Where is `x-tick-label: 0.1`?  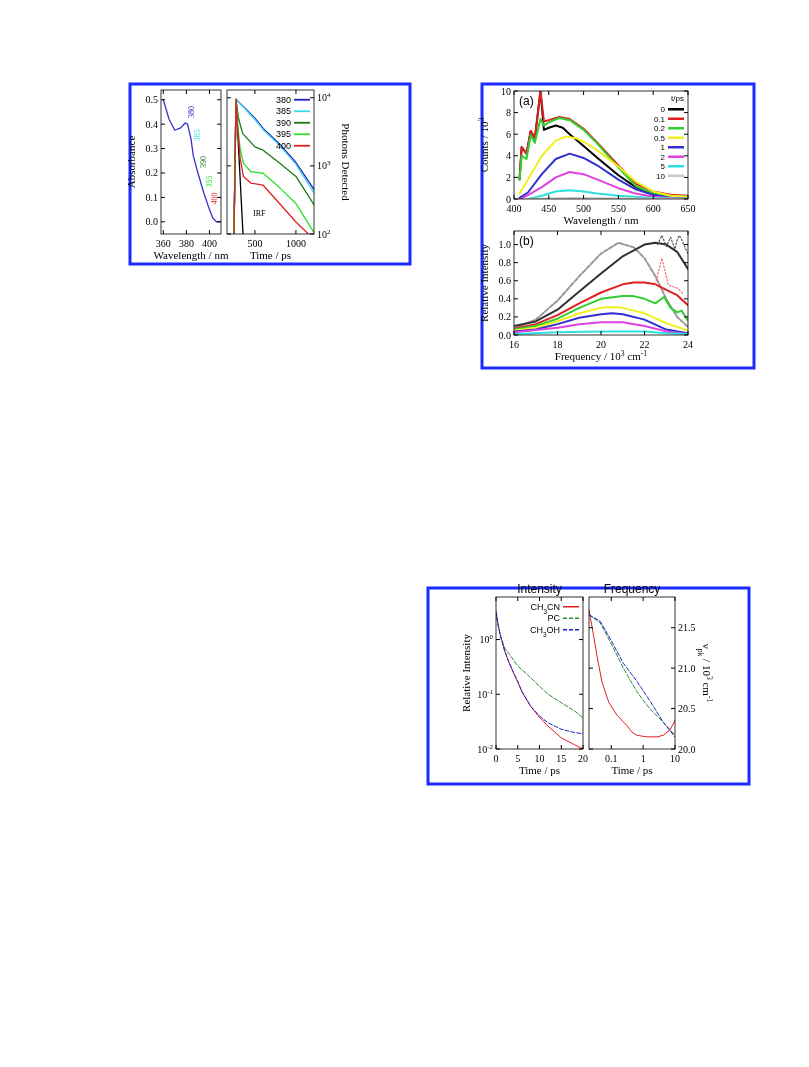
x-tick-label: 0.1 is located at coordinates (611, 758).